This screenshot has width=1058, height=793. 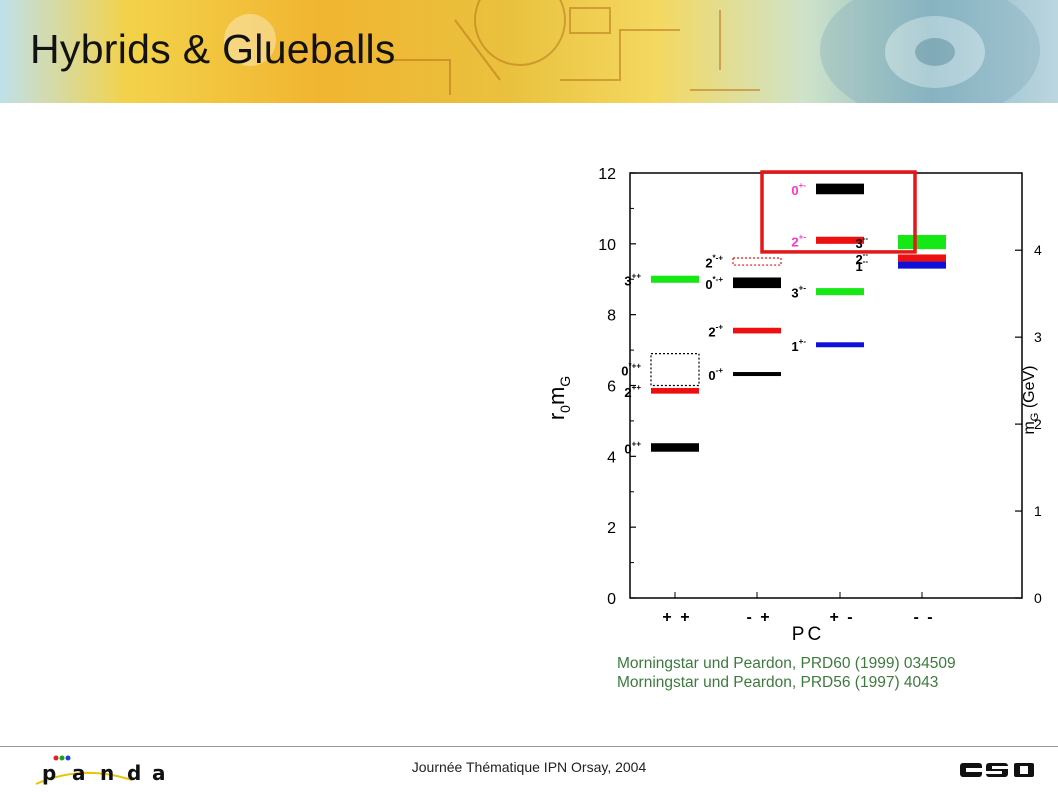 I want to click on level-label: 0*-+, so click(x=714, y=283).